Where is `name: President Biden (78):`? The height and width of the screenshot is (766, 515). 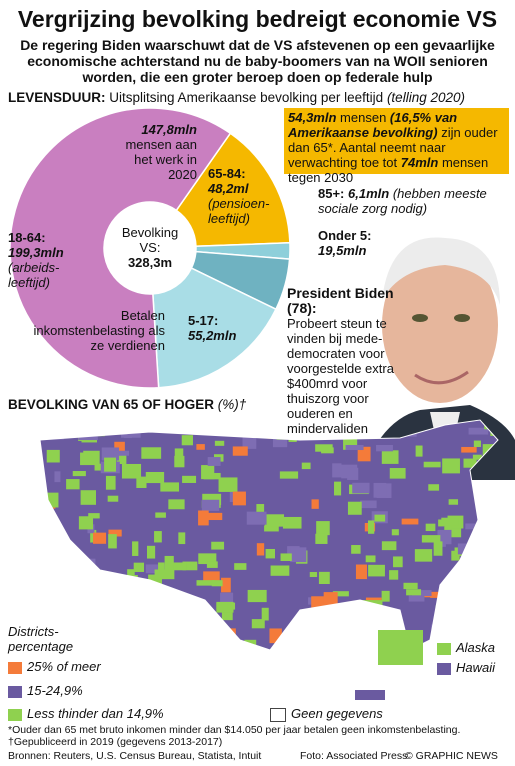
name: President Biden (78): is located at coordinates (340, 300).